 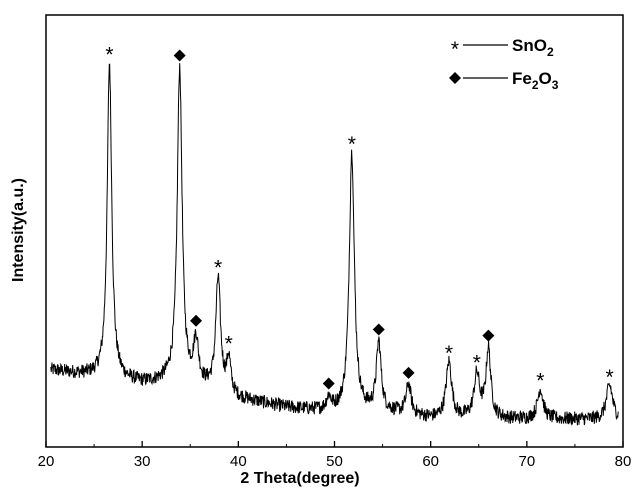 What do you see at coordinates (46, 461) in the screenshot?
I see `x-tick-label-20: 20` at bounding box center [46, 461].